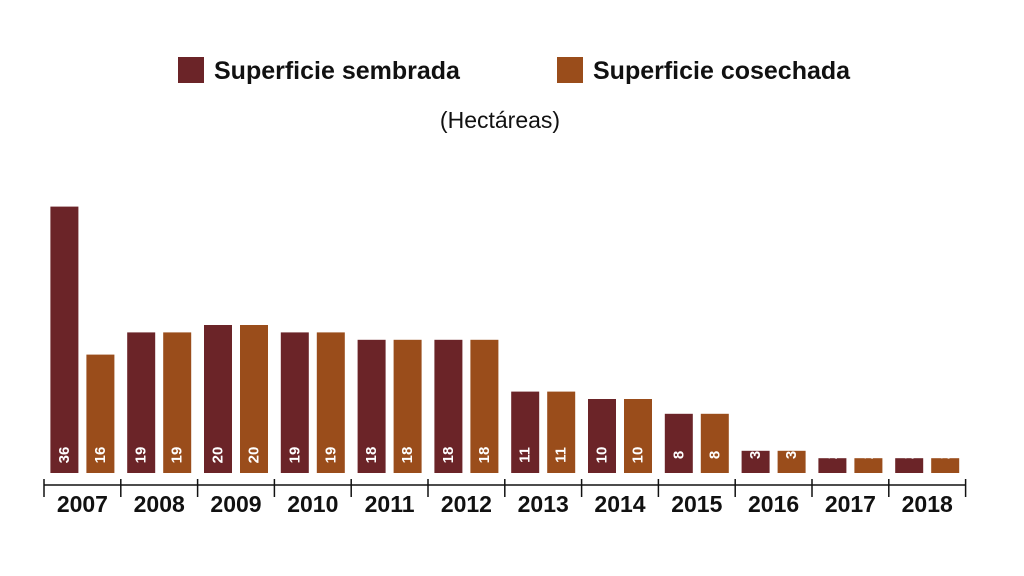  I want to click on x-tick-label-2014: 2014, so click(619, 504).